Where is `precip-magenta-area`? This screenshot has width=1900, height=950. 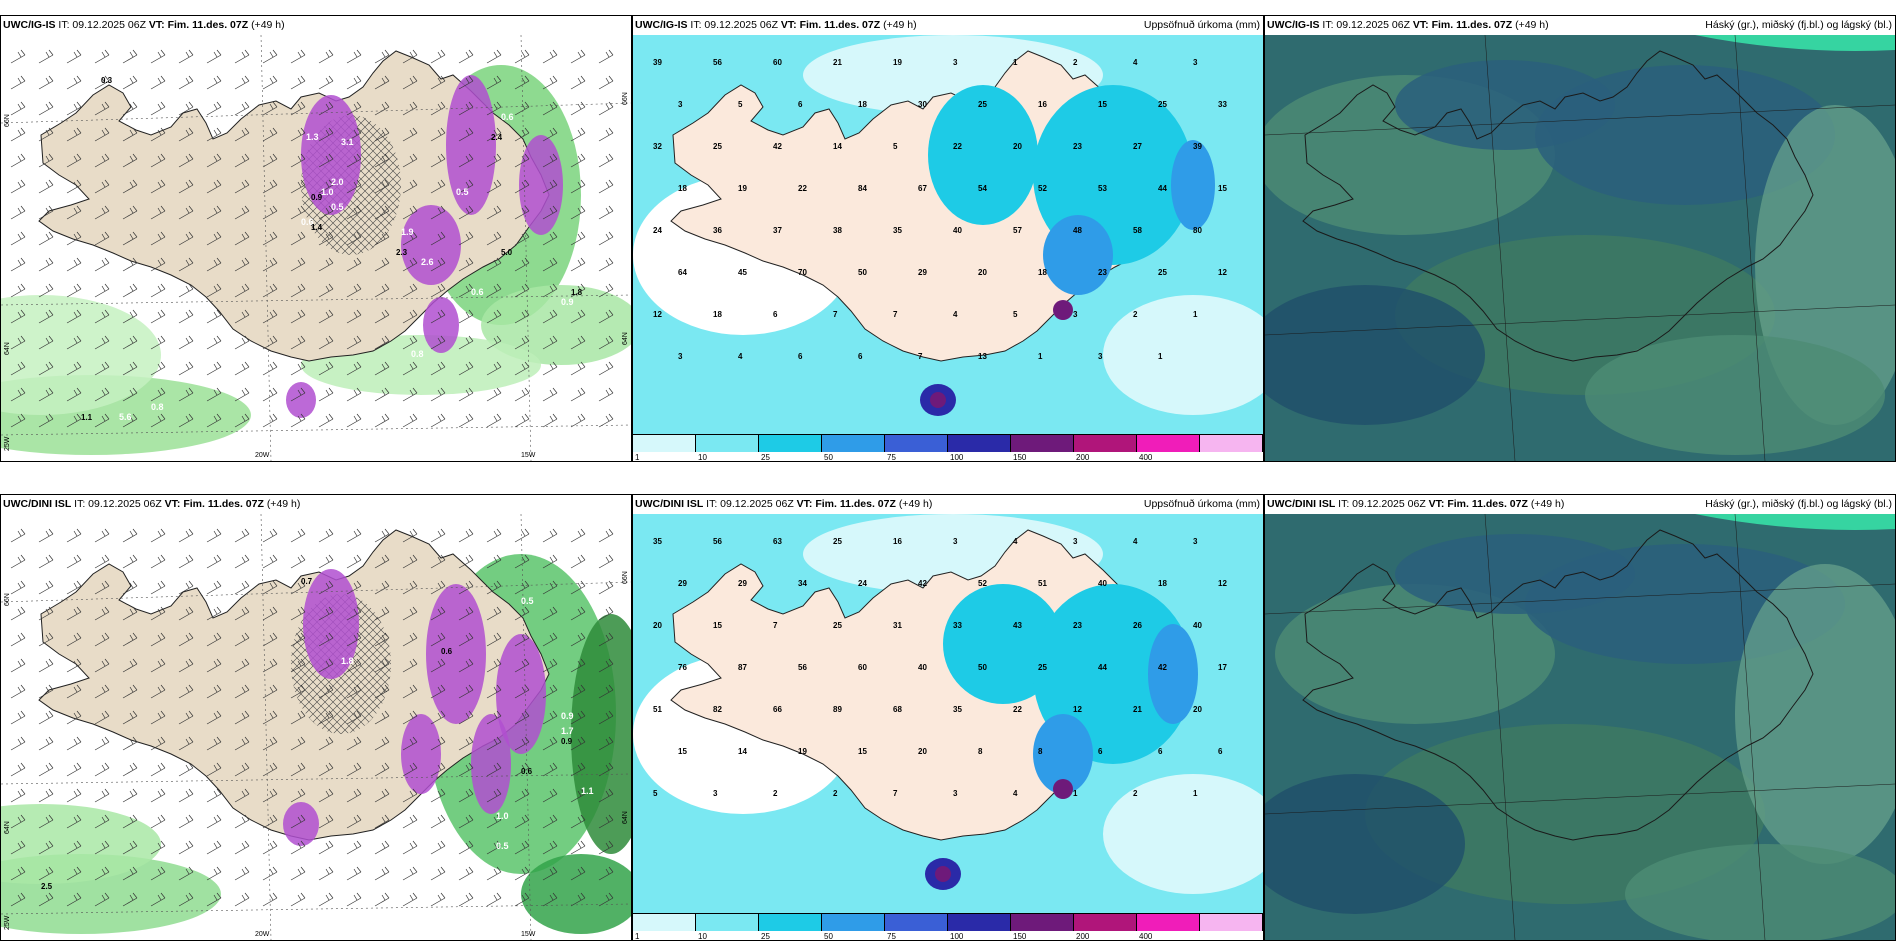 precip-magenta-area is located at coordinates (491, 764).